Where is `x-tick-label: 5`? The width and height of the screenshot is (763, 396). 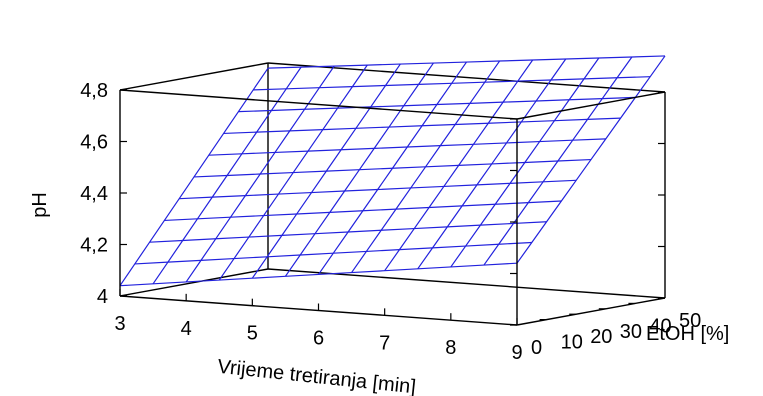 x-tick-label: 5 is located at coordinates (252, 334).